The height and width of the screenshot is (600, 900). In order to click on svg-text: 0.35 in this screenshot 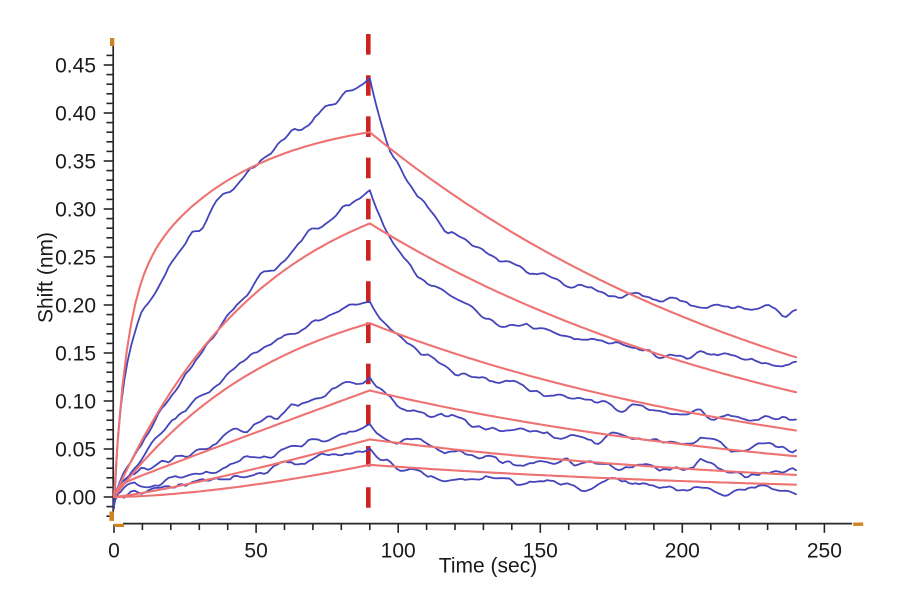, I will do `click(75, 161)`.